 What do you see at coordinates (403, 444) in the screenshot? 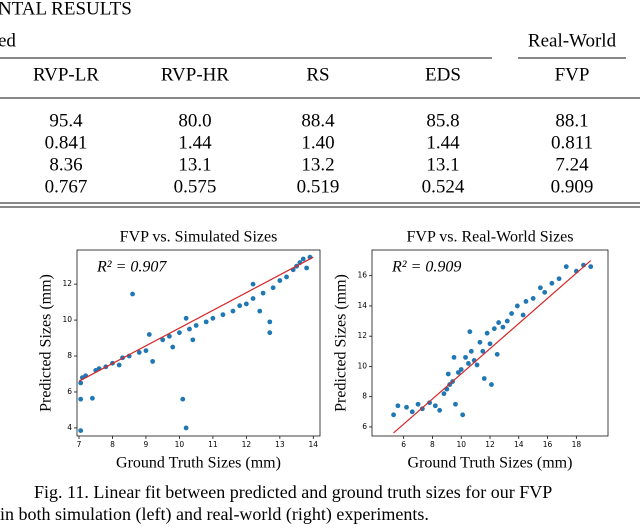
I see `x-tick-label: 6` at bounding box center [403, 444].